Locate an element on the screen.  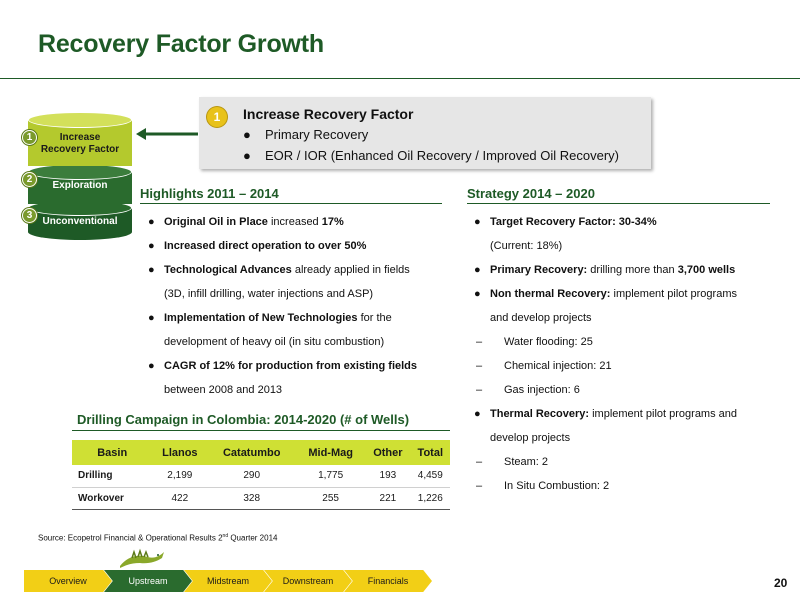
column-header: Catatumbo is located at coordinates (252, 452).